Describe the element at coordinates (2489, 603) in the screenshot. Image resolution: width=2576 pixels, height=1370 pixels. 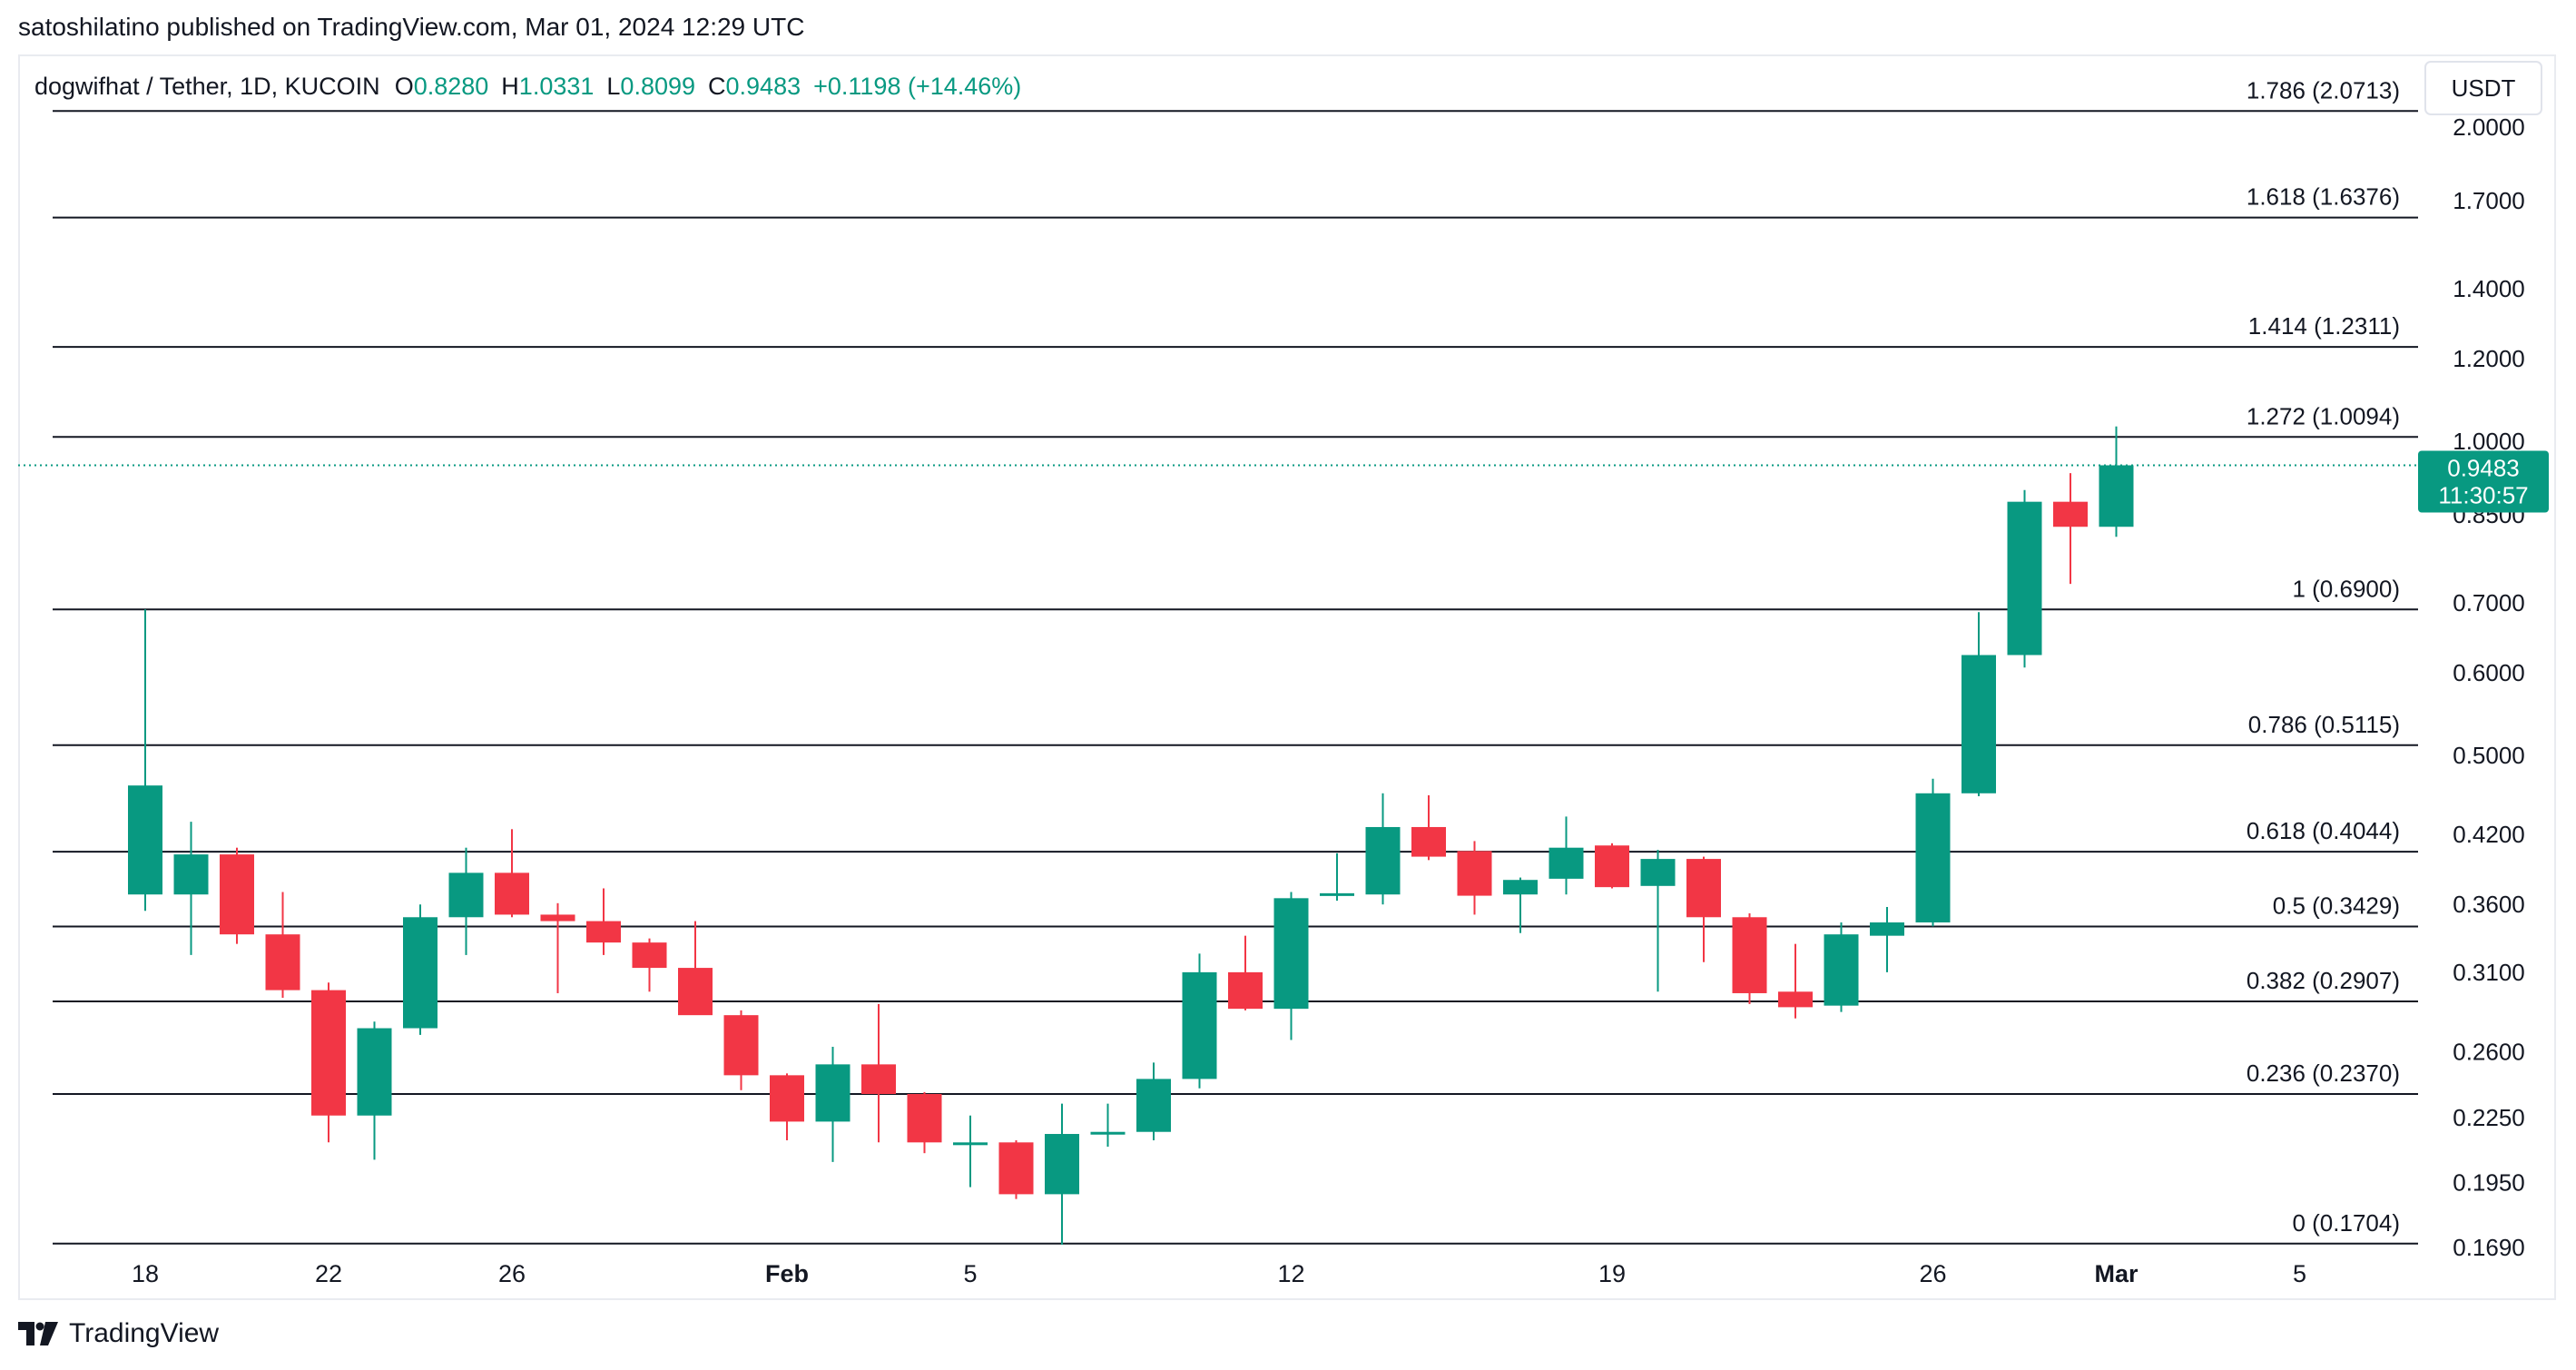
I see `y-tick-label: 0.7000` at that location.